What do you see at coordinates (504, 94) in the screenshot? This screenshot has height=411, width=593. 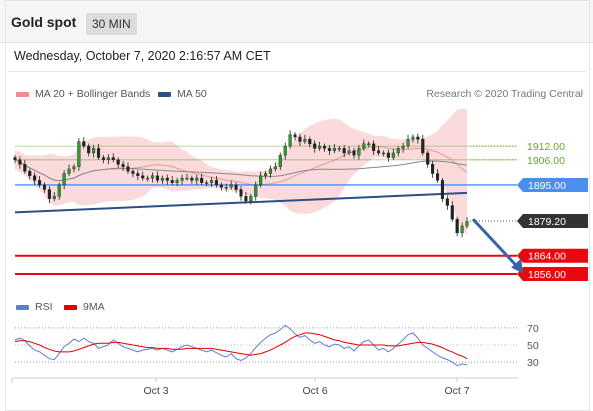 I see `research-credit: Research © 2020 Trading Central` at bounding box center [504, 94].